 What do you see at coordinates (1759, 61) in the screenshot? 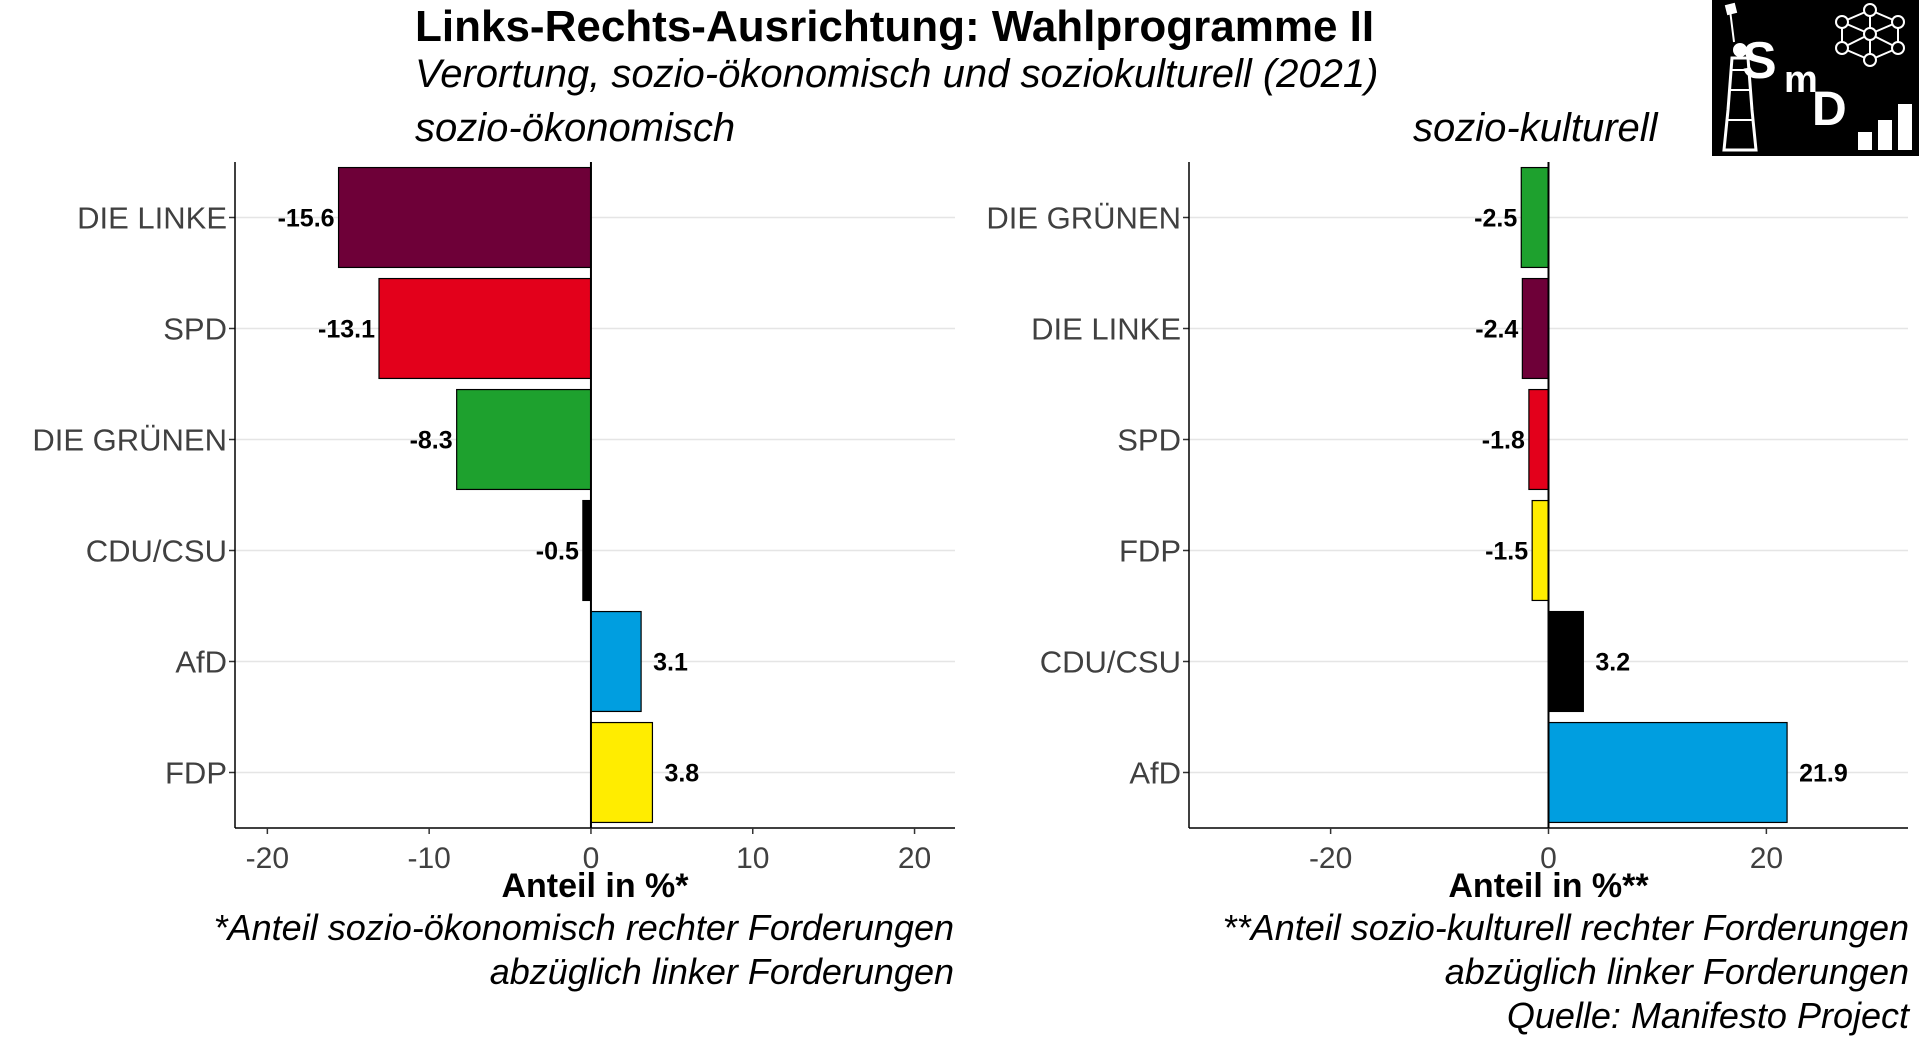
I see `logo-letter-s: S` at bounding box center [1759, 61].